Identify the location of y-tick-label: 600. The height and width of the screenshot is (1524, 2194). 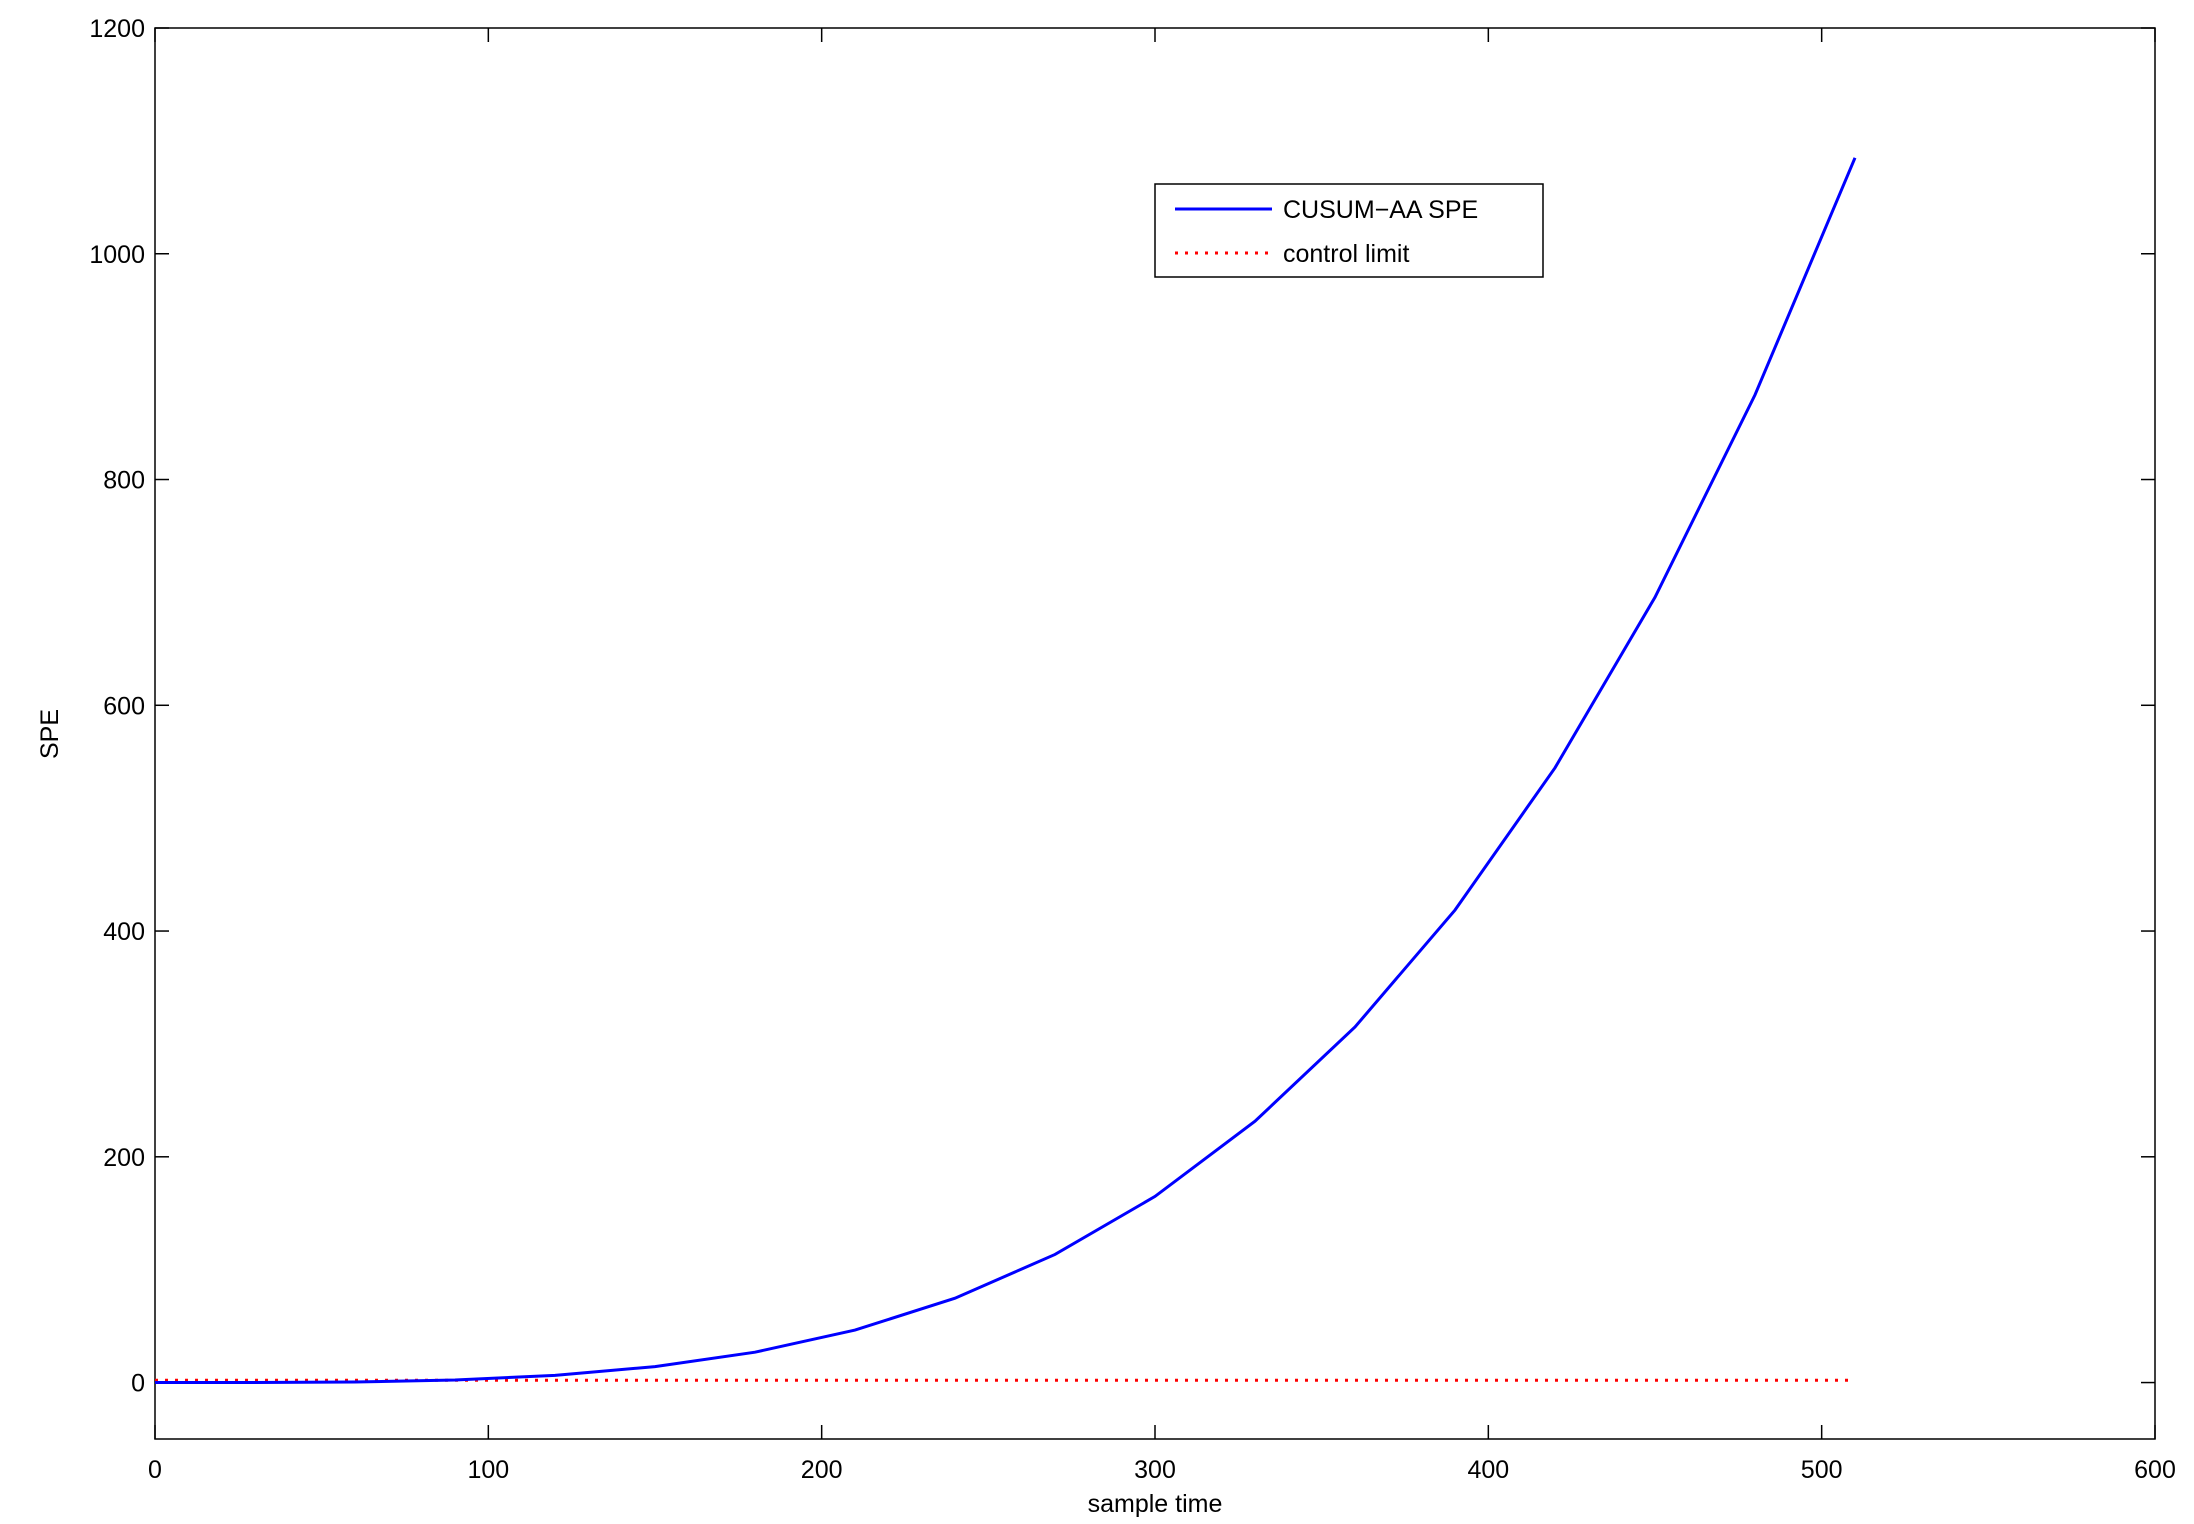
(124, 706).